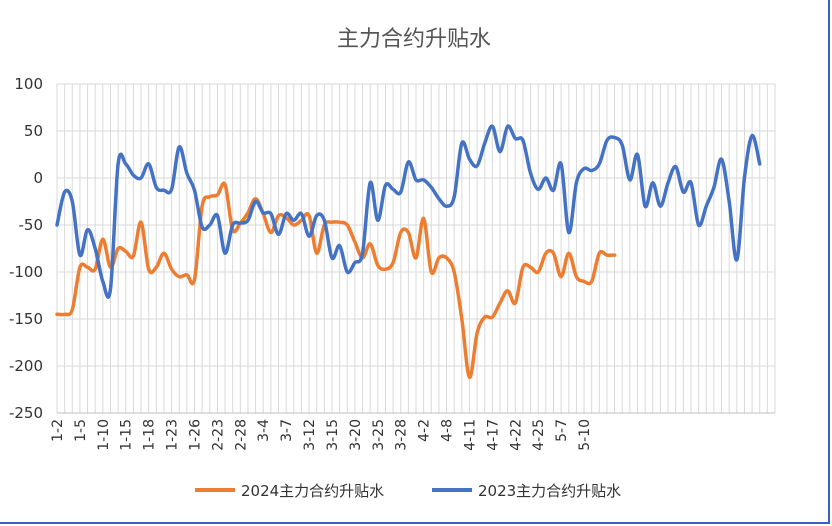 The height and width of the screenshot is (526, 832). What do you see at coordinates (26, 366) in the screenshot?
I see `y-tick-label: -200` at bounding box center [26, 366].